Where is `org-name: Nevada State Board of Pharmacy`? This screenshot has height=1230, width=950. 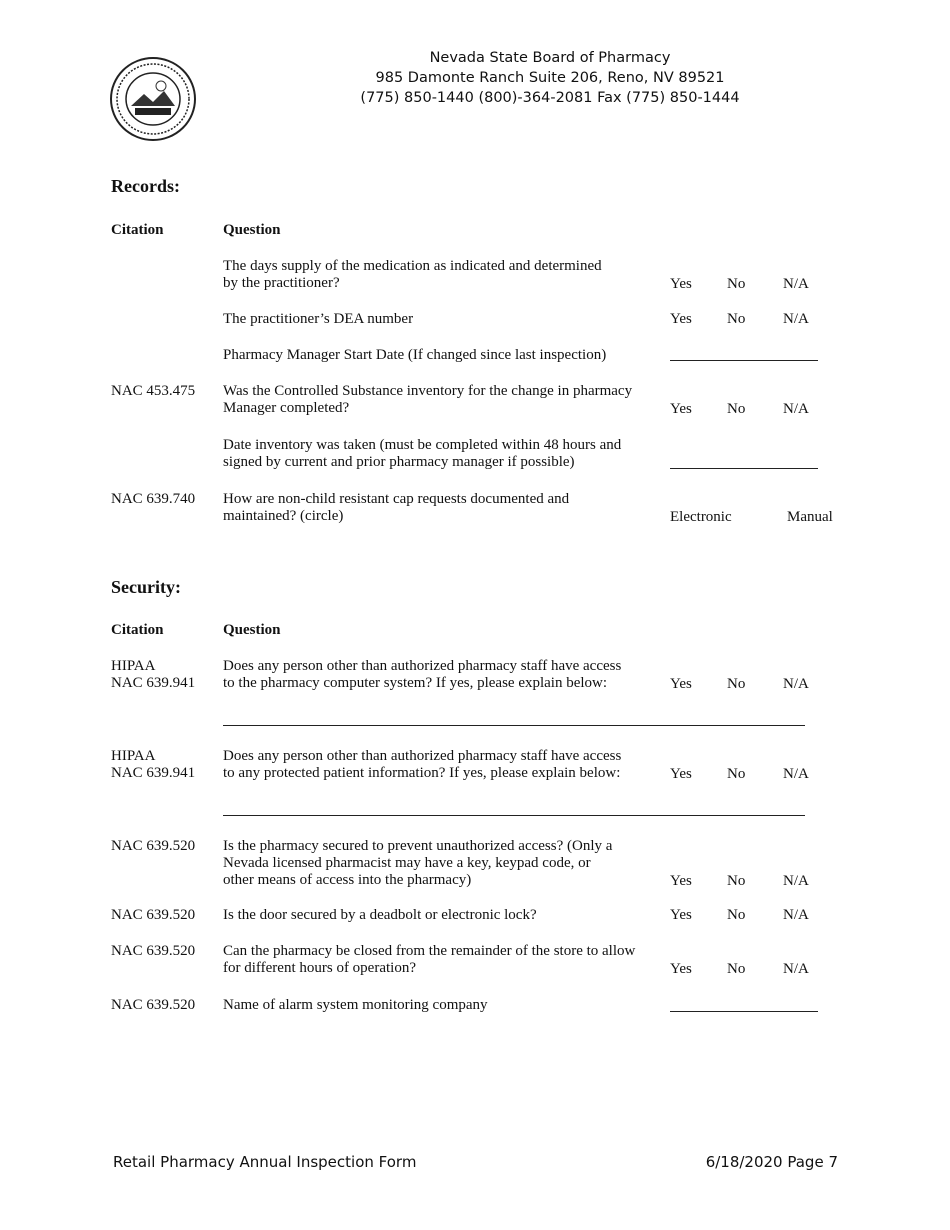 org-name: Nevada State Board of Pharmacy is located at coordinates (550, 58).